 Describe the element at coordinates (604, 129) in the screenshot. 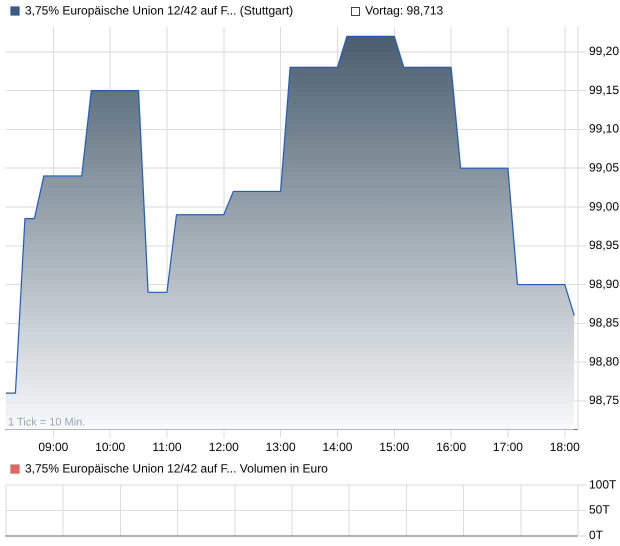

I see `y-tick-label: 99,10` at that location.